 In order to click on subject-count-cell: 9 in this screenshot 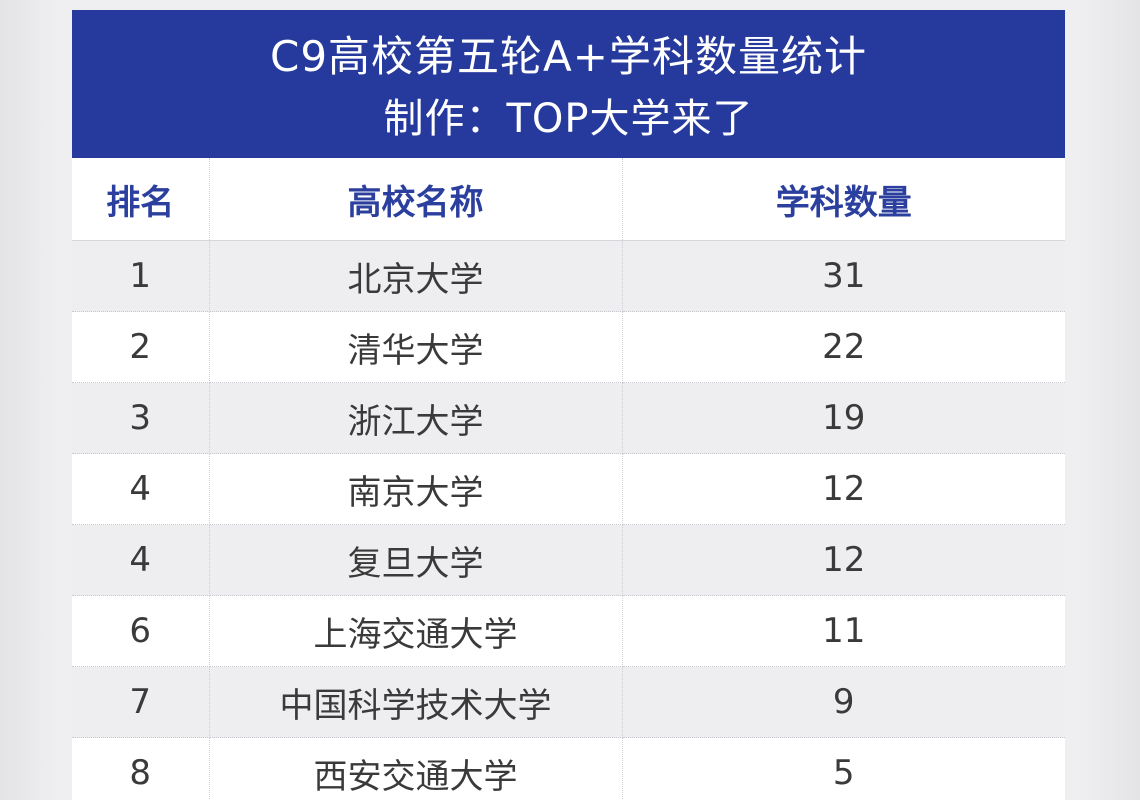, I will do `click(843, 702)`.